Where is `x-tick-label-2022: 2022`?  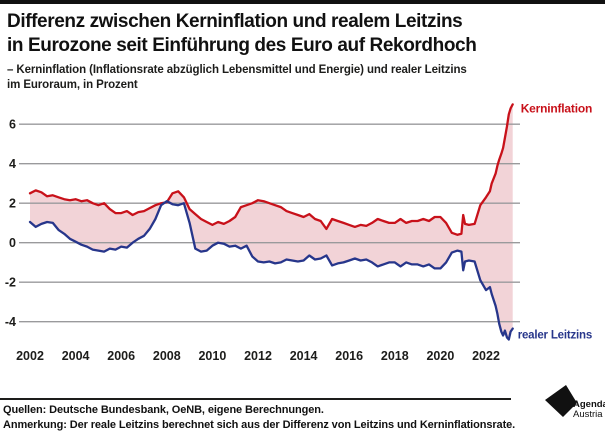 x-tick-label-2022: 2022 is located at coordinates (486, 356).